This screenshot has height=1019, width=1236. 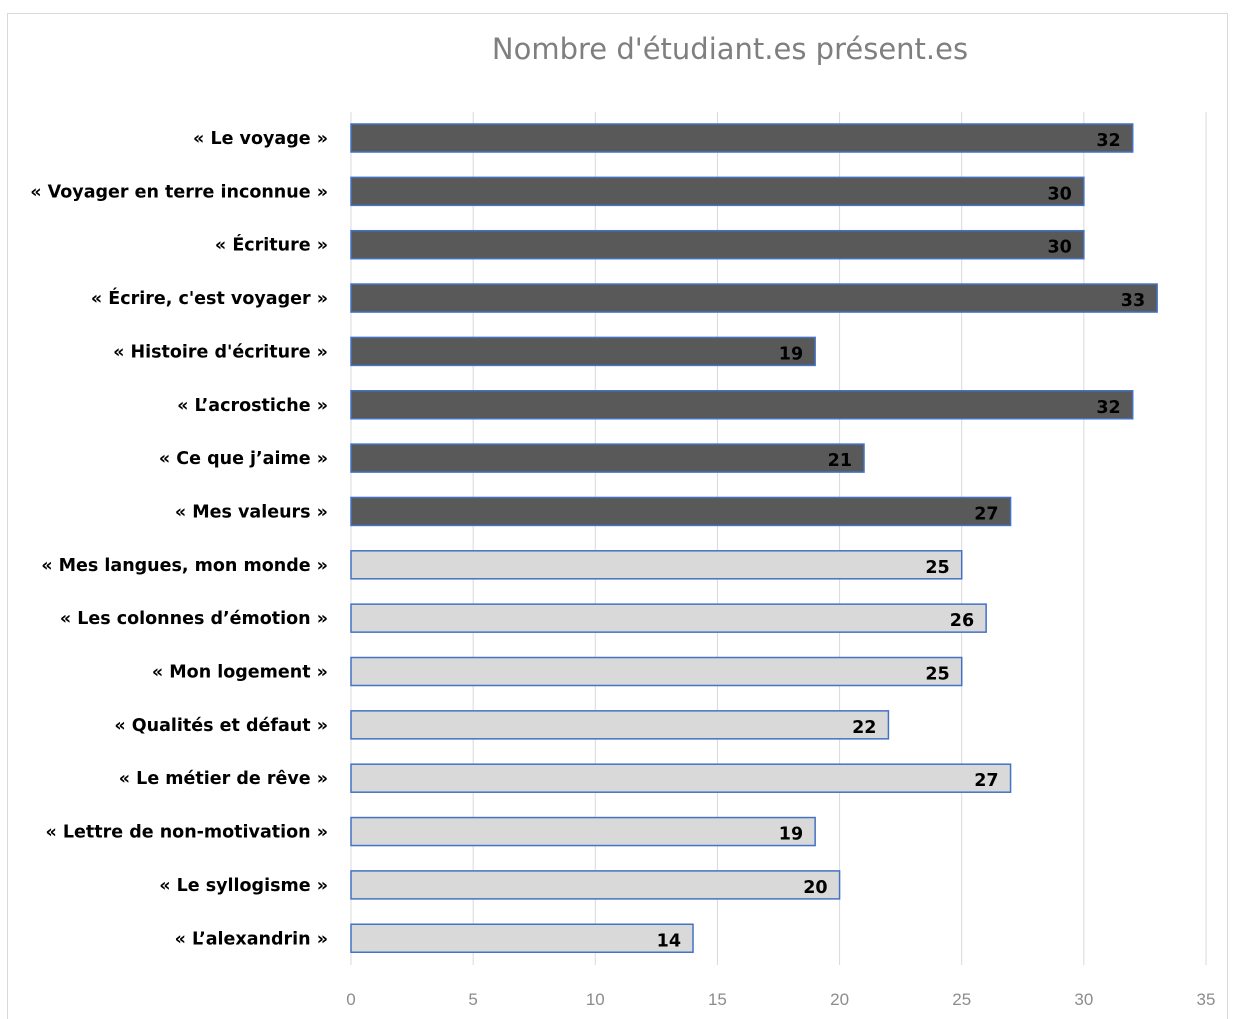 What do you see at coordinates (961, 999) in the screenshot?
I see `x-tick-label: 25` at bounding box center [961, 999].